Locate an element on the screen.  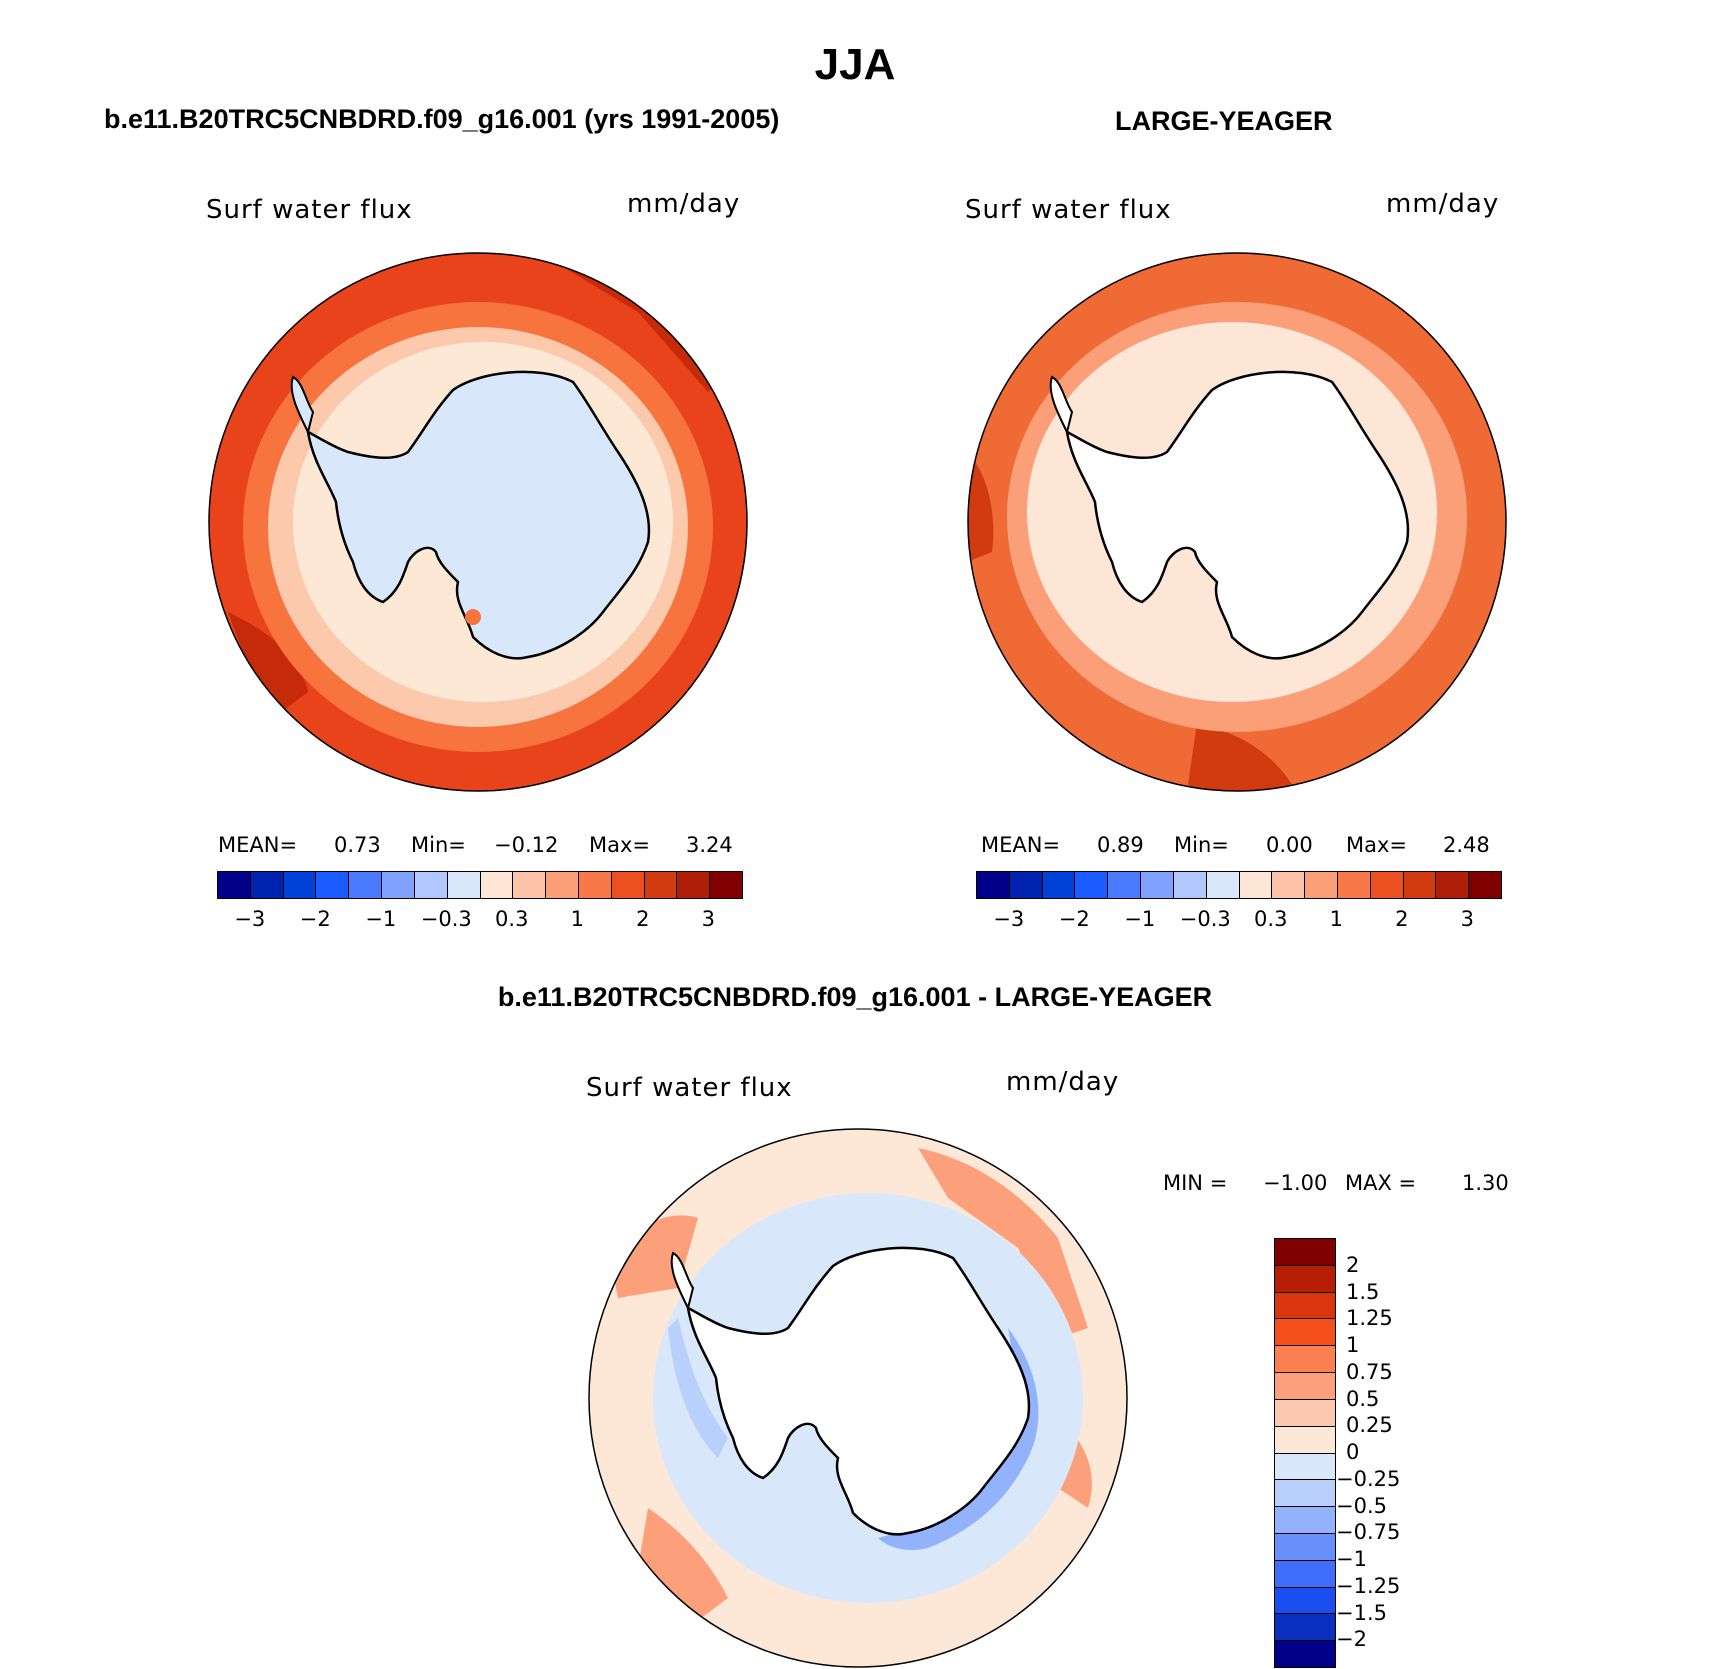
diff-map-antarctica is located at coordinates (858, 1391).